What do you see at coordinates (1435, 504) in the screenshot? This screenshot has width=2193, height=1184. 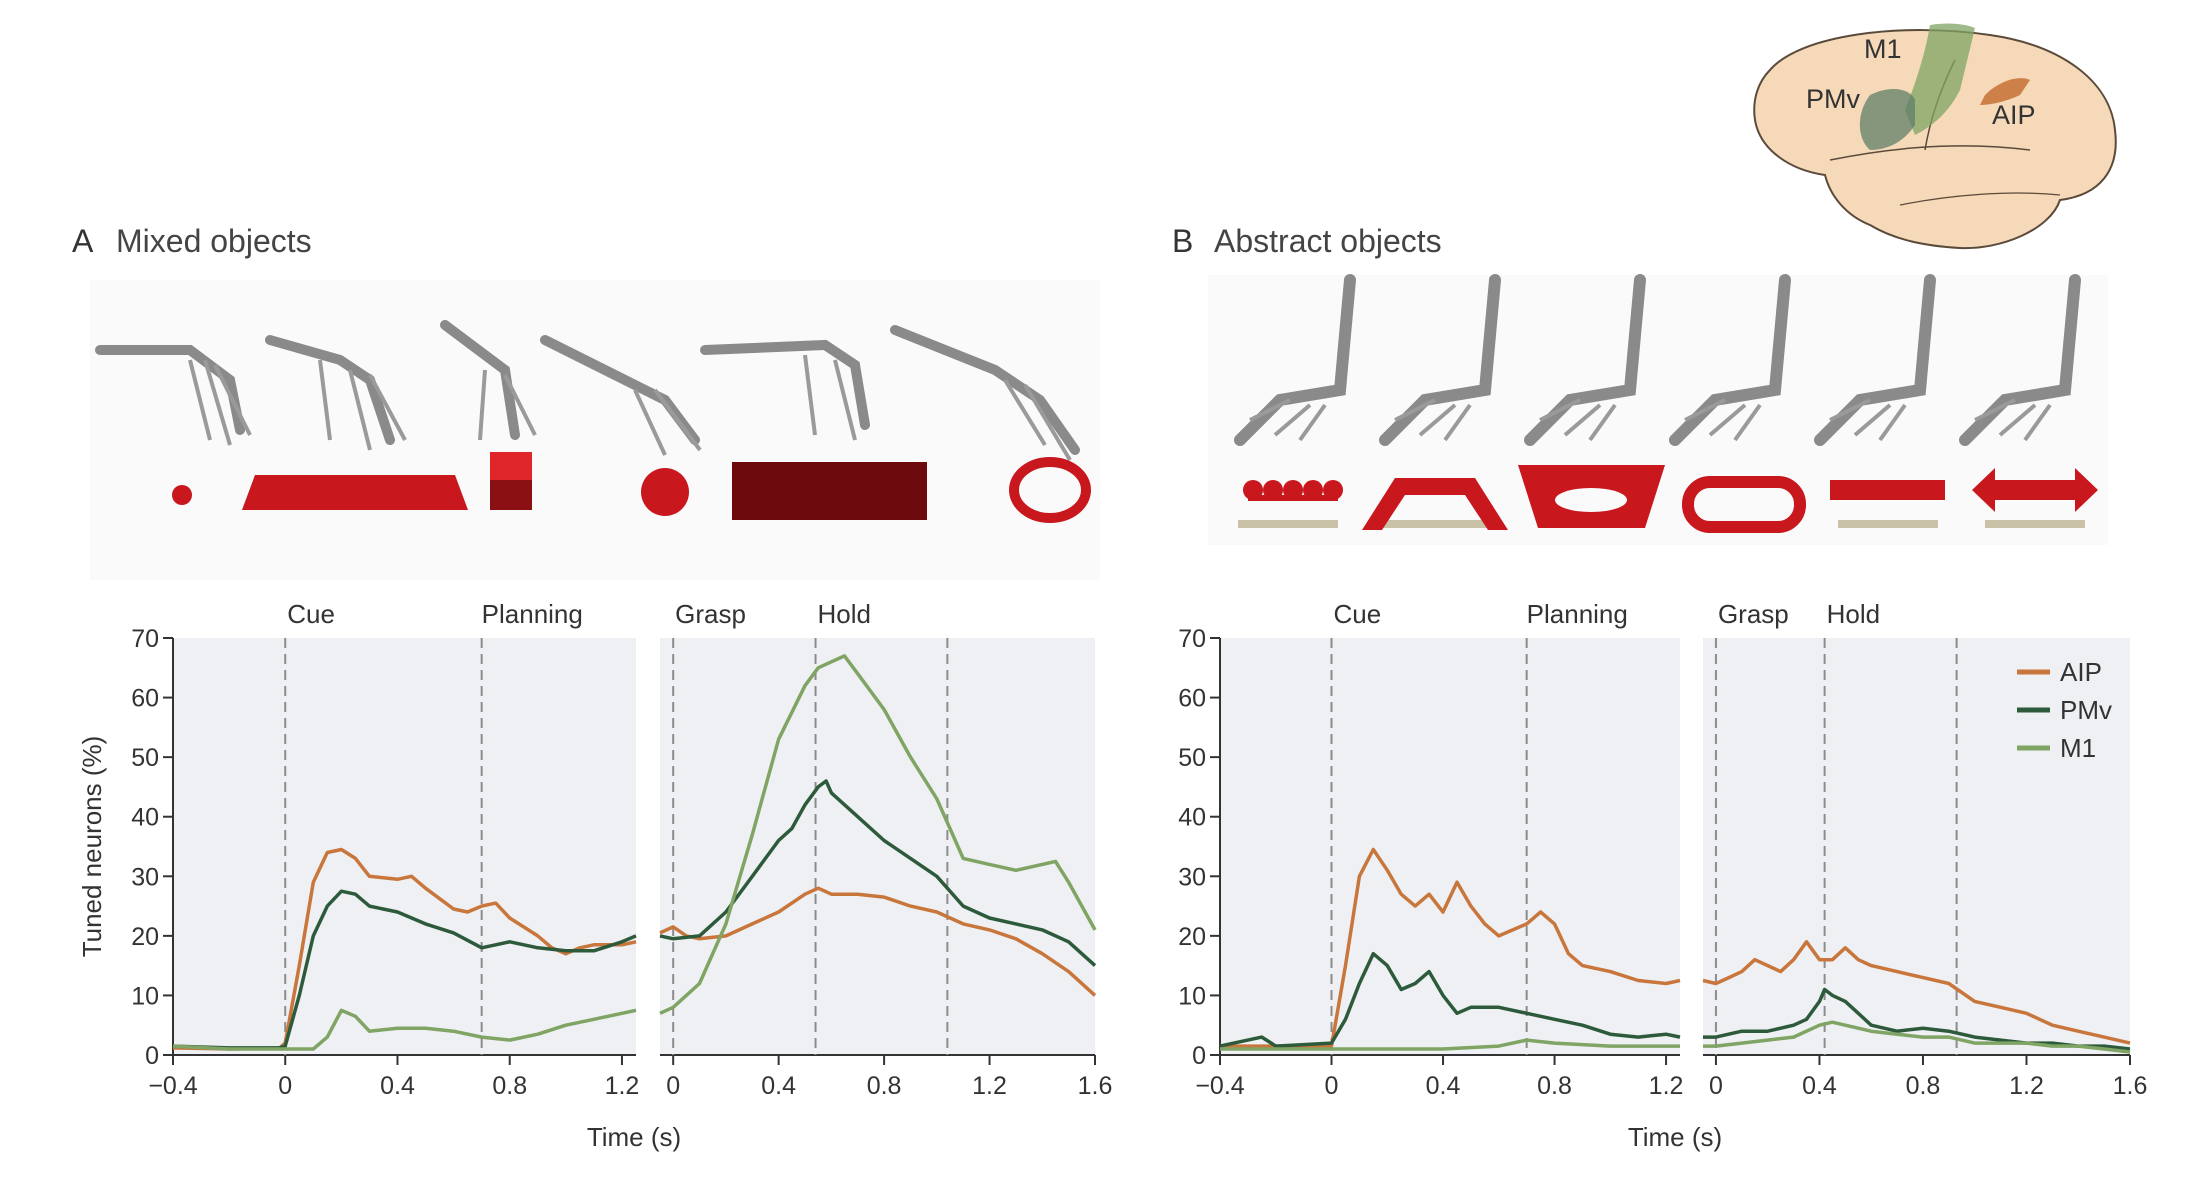 I see `handle-object` at bounding box center [1435, 504].